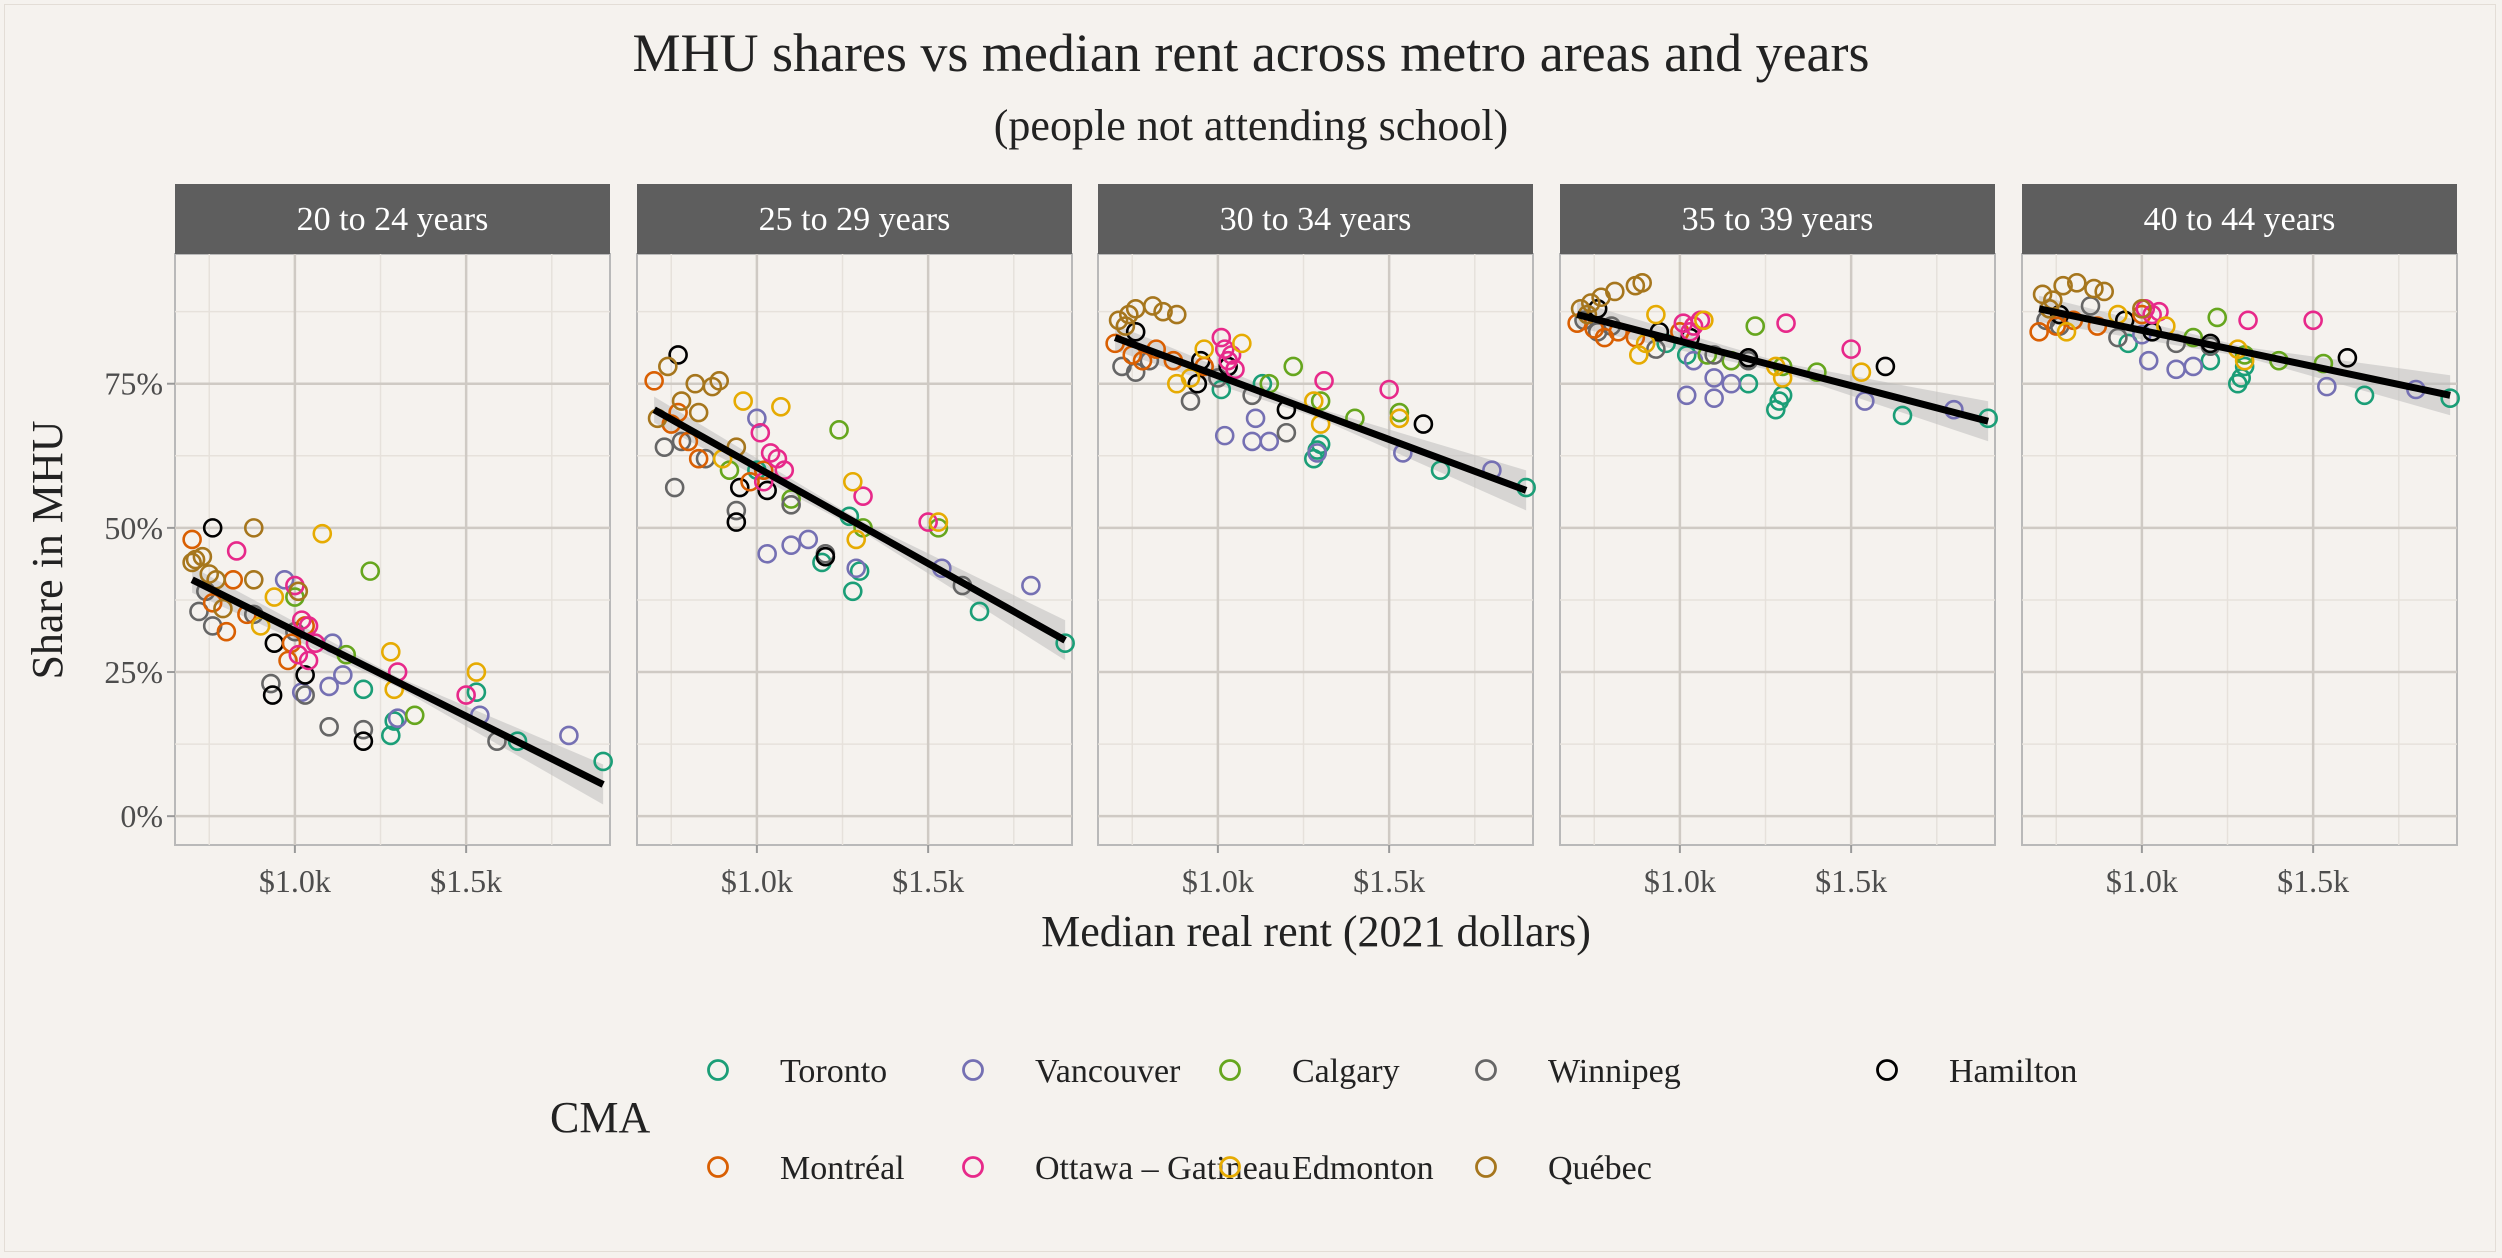  I want to click on legend-label: Calgary, so click(1346, 1071).